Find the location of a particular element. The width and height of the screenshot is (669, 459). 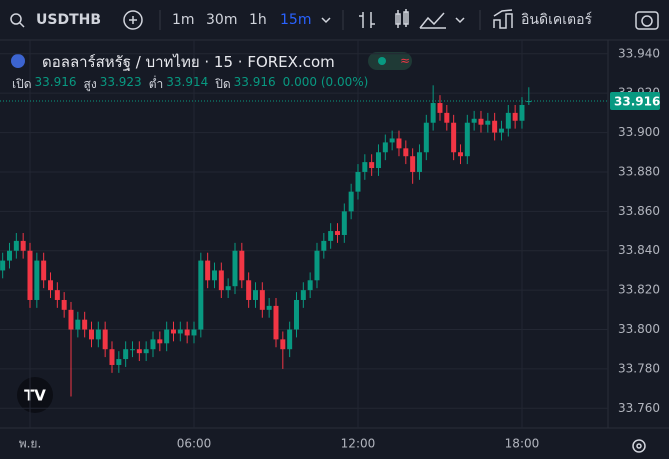

x-tick-label: 06:00 is located at coordinates (194, 444).